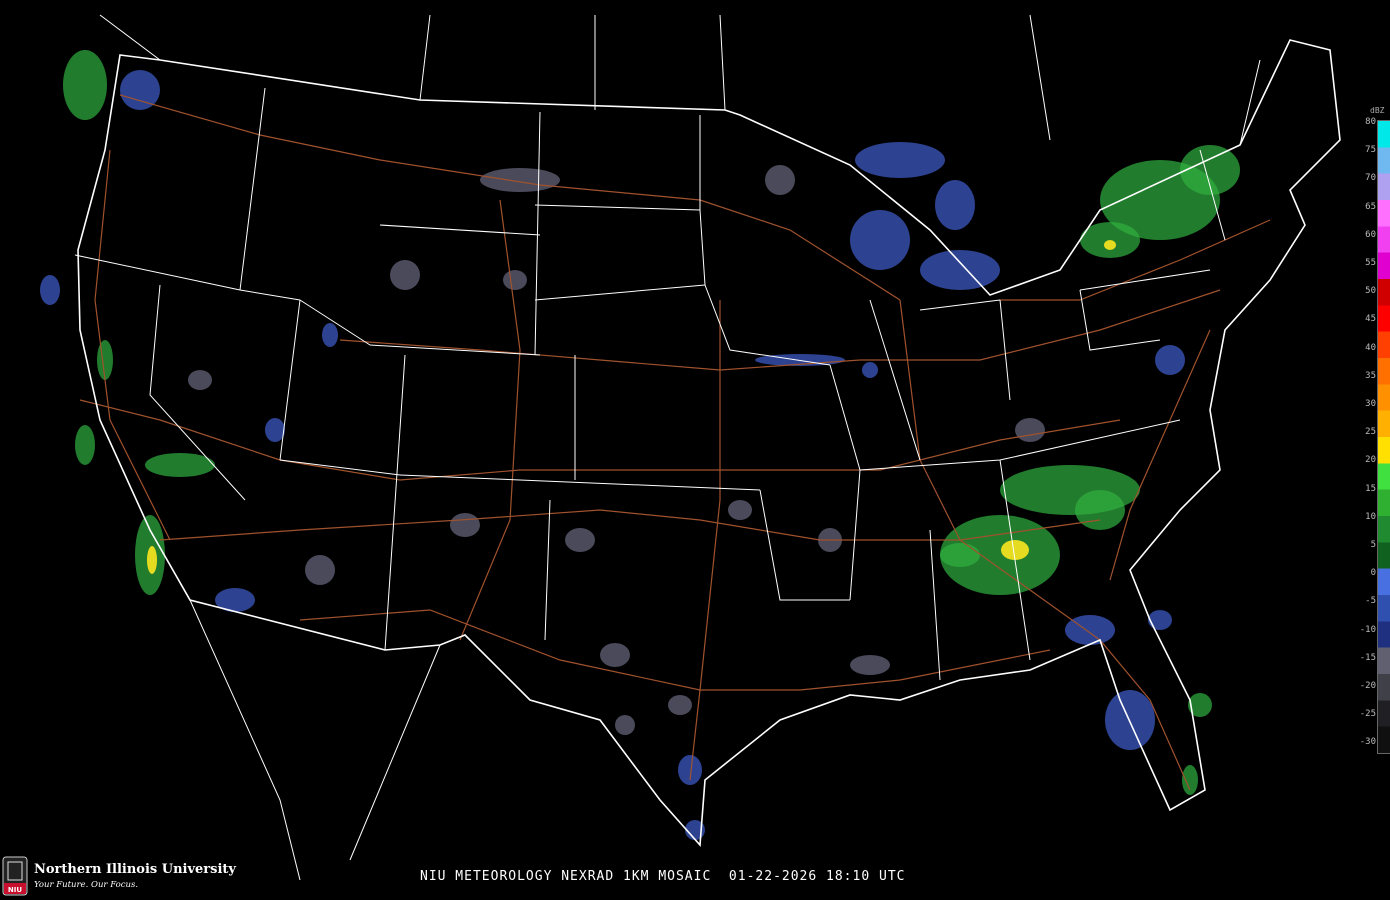  What do you see at coordinates (1370, 122) in the screenshot?
I see `legend-tick: 80` at bounding box center [1370, 122].